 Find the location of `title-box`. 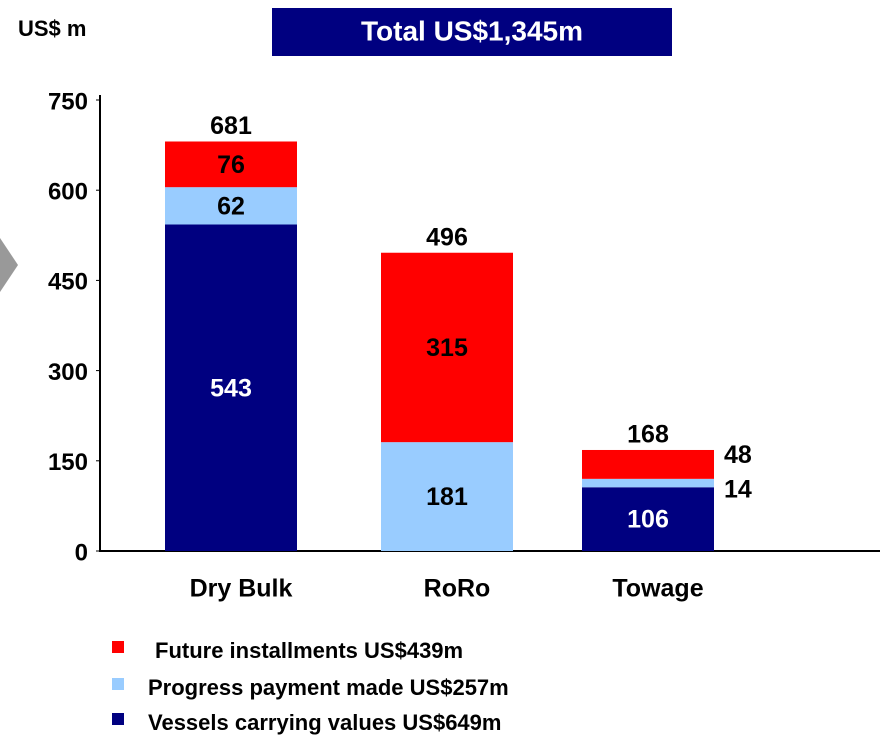

title-box is located at coordinates (472, 32).